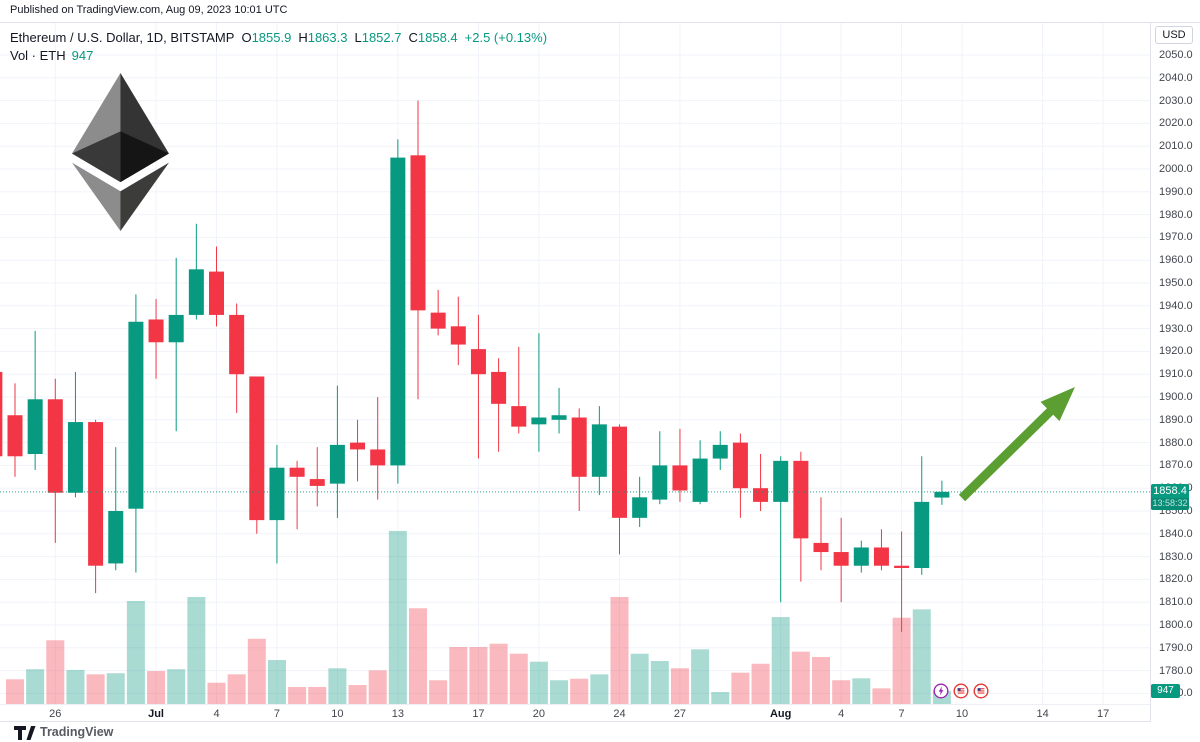  I want to click on ohlc-value: 1858.4, so click(437, 37).